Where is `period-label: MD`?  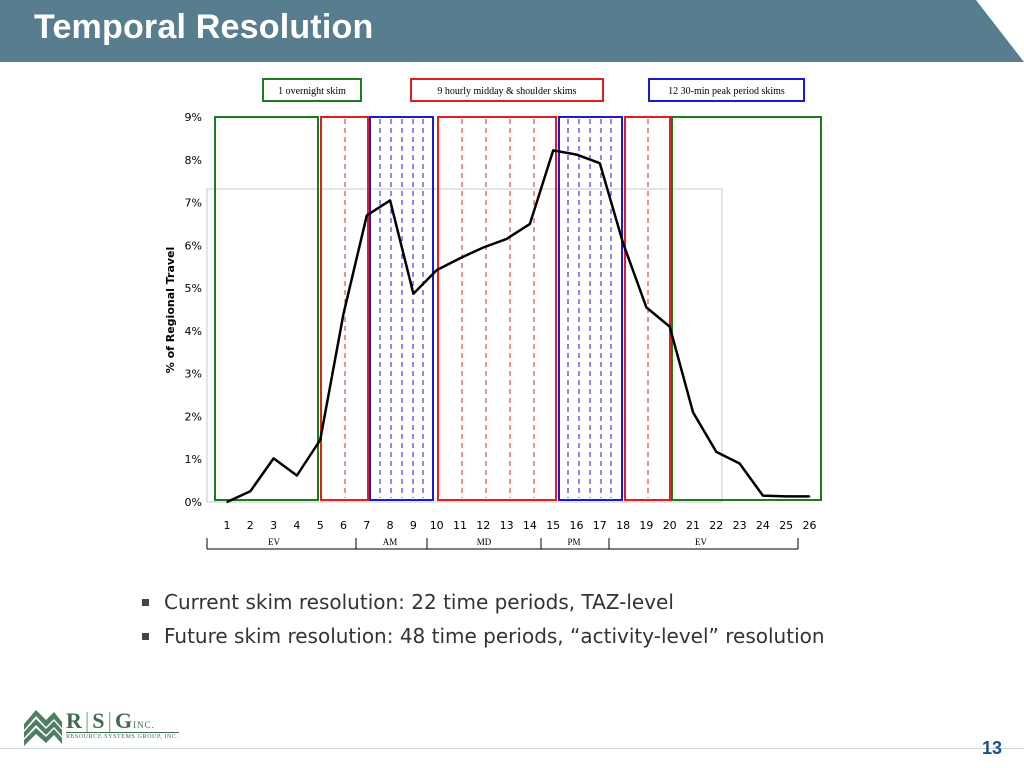 period-label: MD is located at coordinates (484, 542).